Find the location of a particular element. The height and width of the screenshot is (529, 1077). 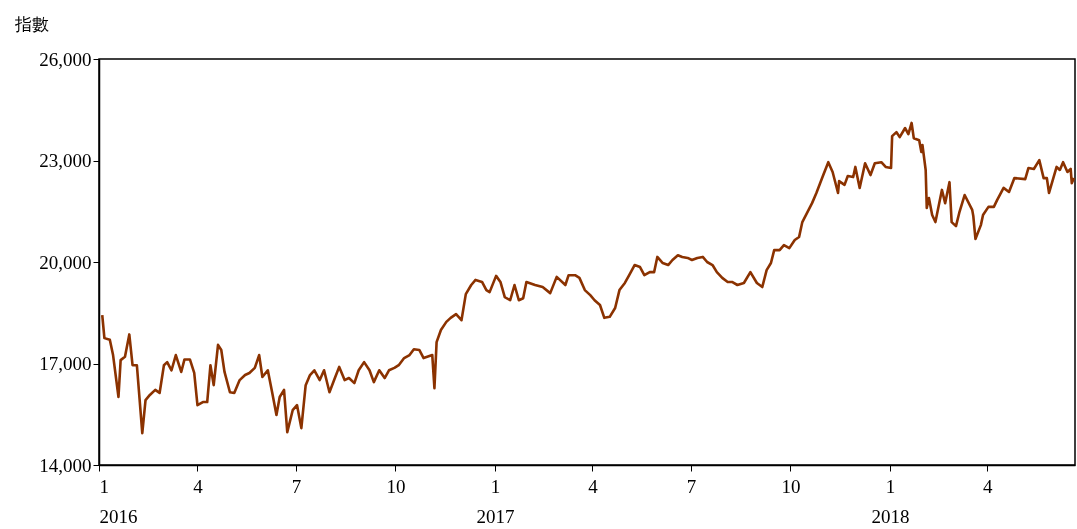

y-tick-label: 17,000 is located at coordinates (65, 363).